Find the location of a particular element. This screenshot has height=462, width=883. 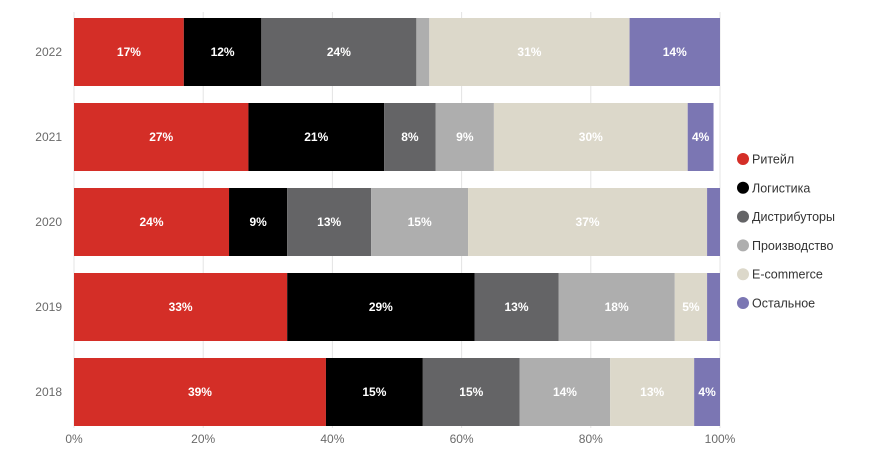

legend-label: Логистика is located at coordinates (781, 188).